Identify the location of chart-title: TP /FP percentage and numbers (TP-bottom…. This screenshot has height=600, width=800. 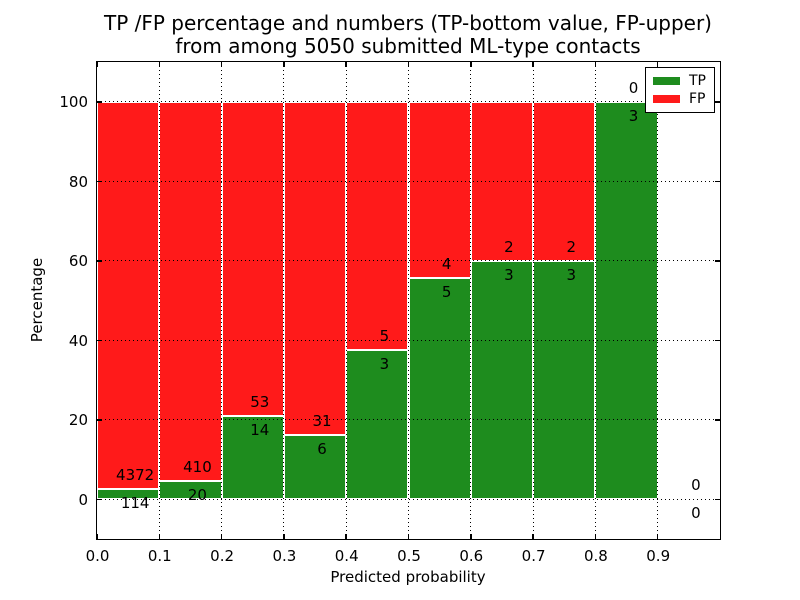
(408, 35).